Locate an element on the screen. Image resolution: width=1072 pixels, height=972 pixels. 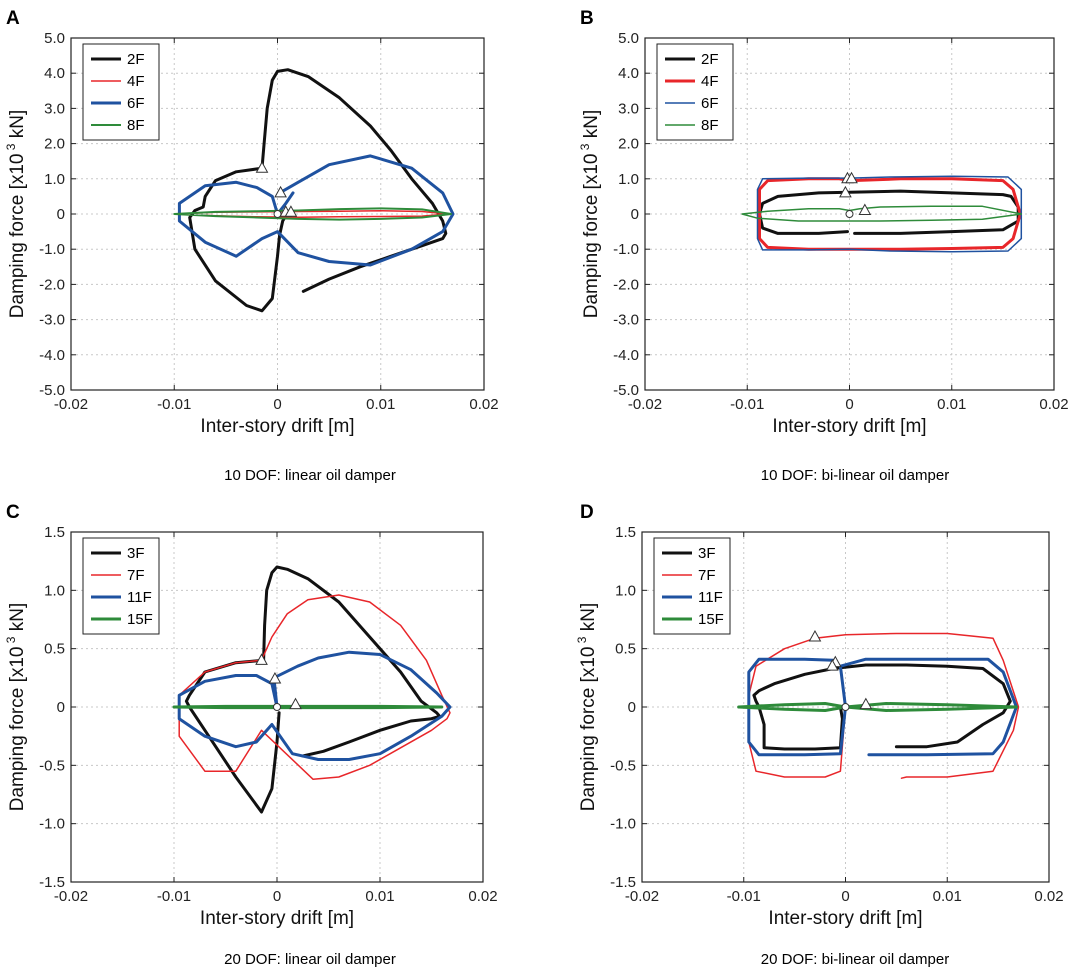
panel-letter: B is located at coordinates (587, 18).